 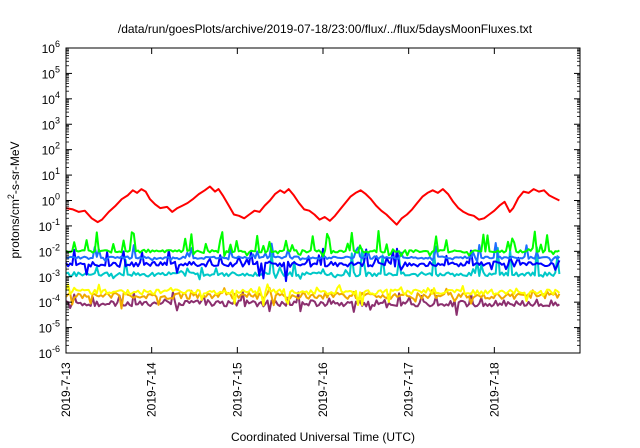 I want to click on series-line-purple, so click(x=312, y=303).